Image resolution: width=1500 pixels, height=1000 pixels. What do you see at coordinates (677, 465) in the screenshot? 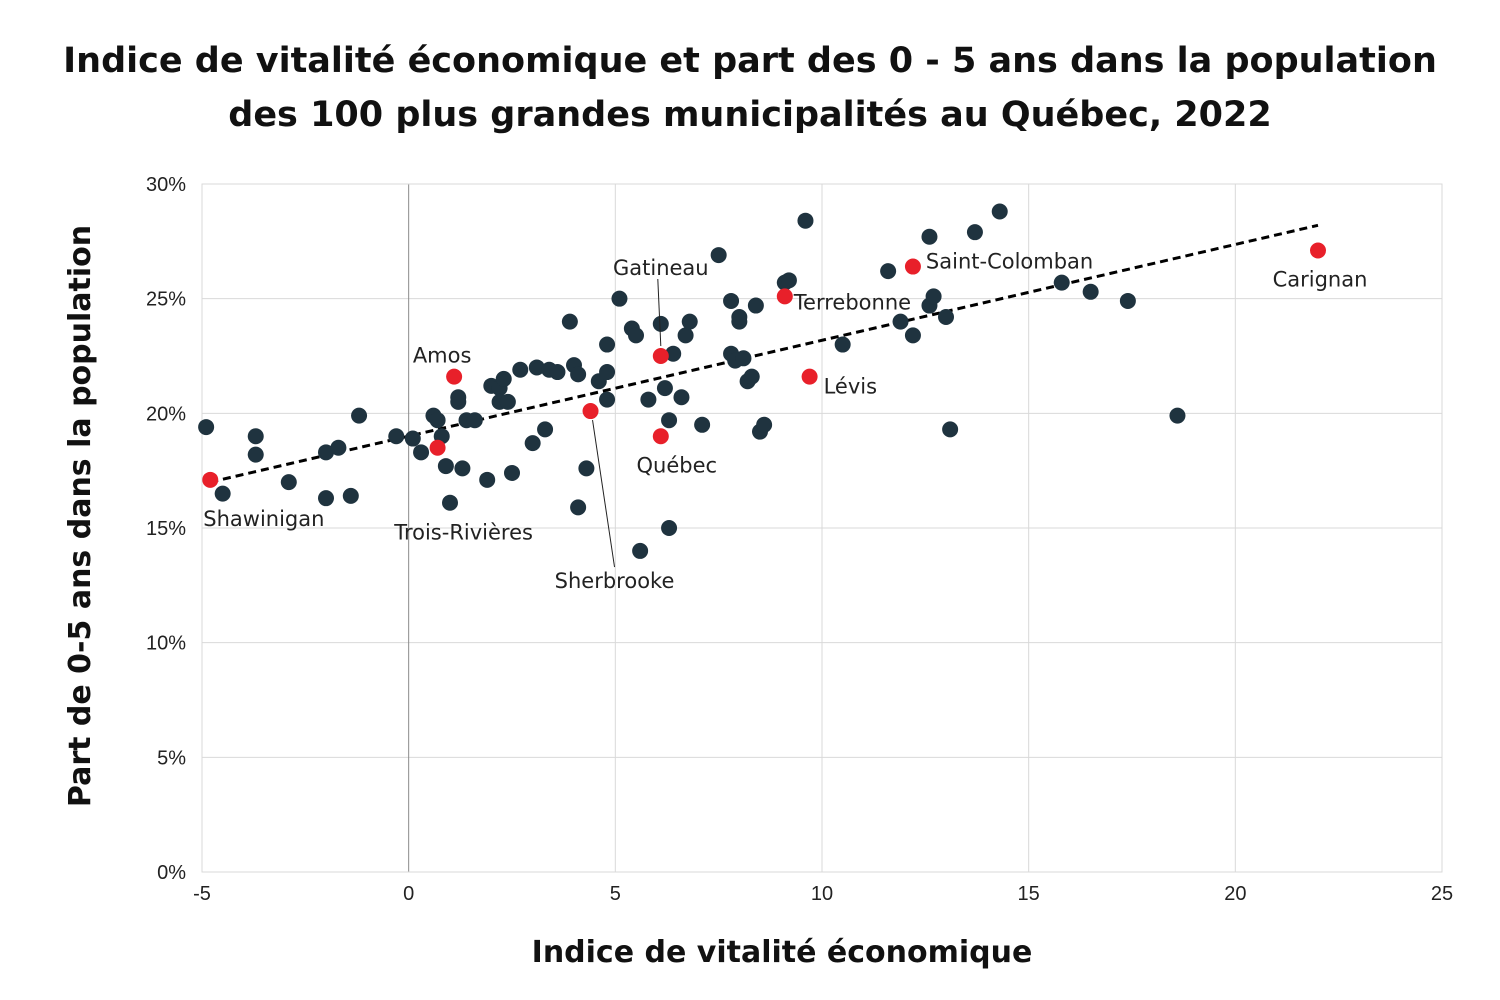
I see `point-label: Québec` at bounding box center [677, 465].